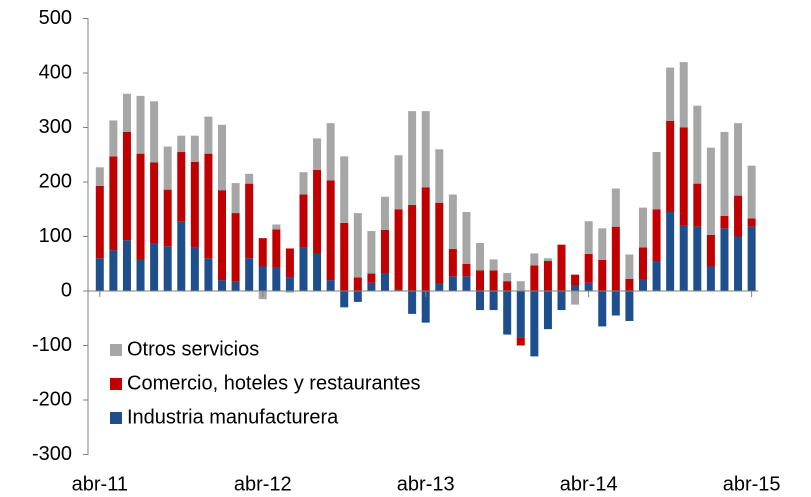  What do you see at coordinates (55, 181) in the screenshot?
I see `y-tick-label: 200` at bounding box center [55, 181].